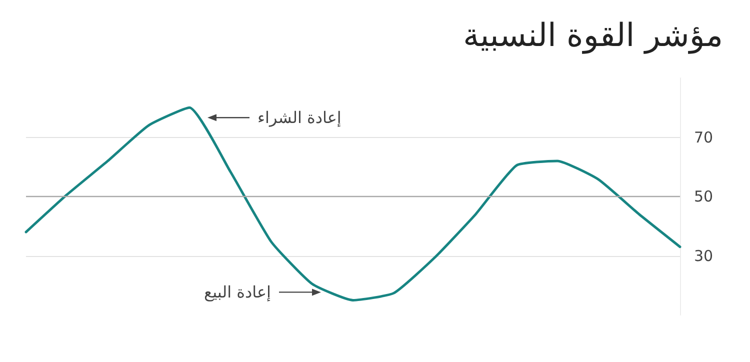 The width and height of the screenshot is (750, 362). What do you see at coordinates (704, 197) in the screenshot?
I see `y-tick-label: 50` at bounding box center [704, 197].